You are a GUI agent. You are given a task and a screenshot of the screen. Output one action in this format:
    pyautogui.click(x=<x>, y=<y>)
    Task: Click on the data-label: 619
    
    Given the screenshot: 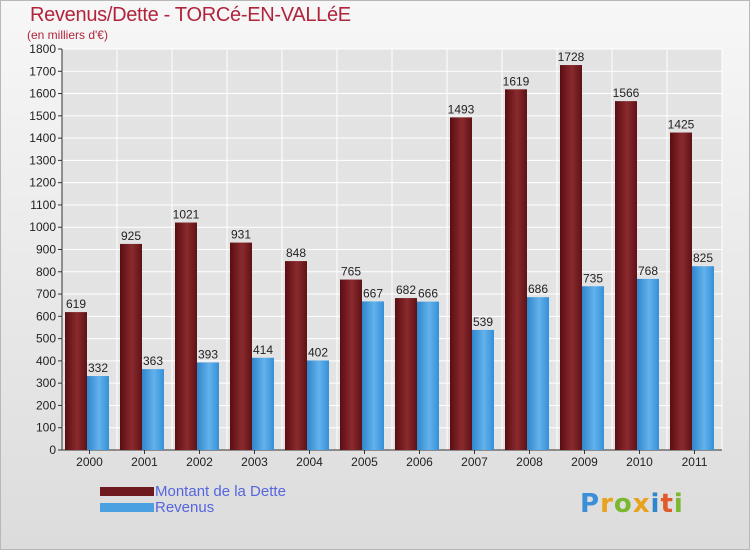 What is the action you would take?
    pyautogui.click(x=76, y=304)
    